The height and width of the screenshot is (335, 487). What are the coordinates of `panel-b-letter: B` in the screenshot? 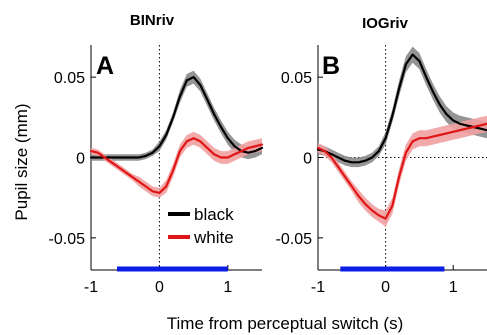 It's located at (331, 66).